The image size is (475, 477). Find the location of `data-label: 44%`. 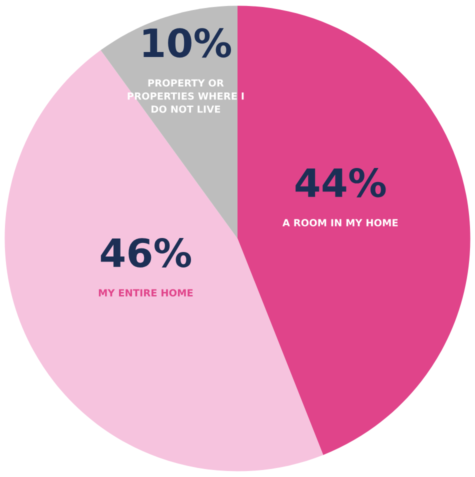

data-label: 44% is located at coordinates (341, 183).